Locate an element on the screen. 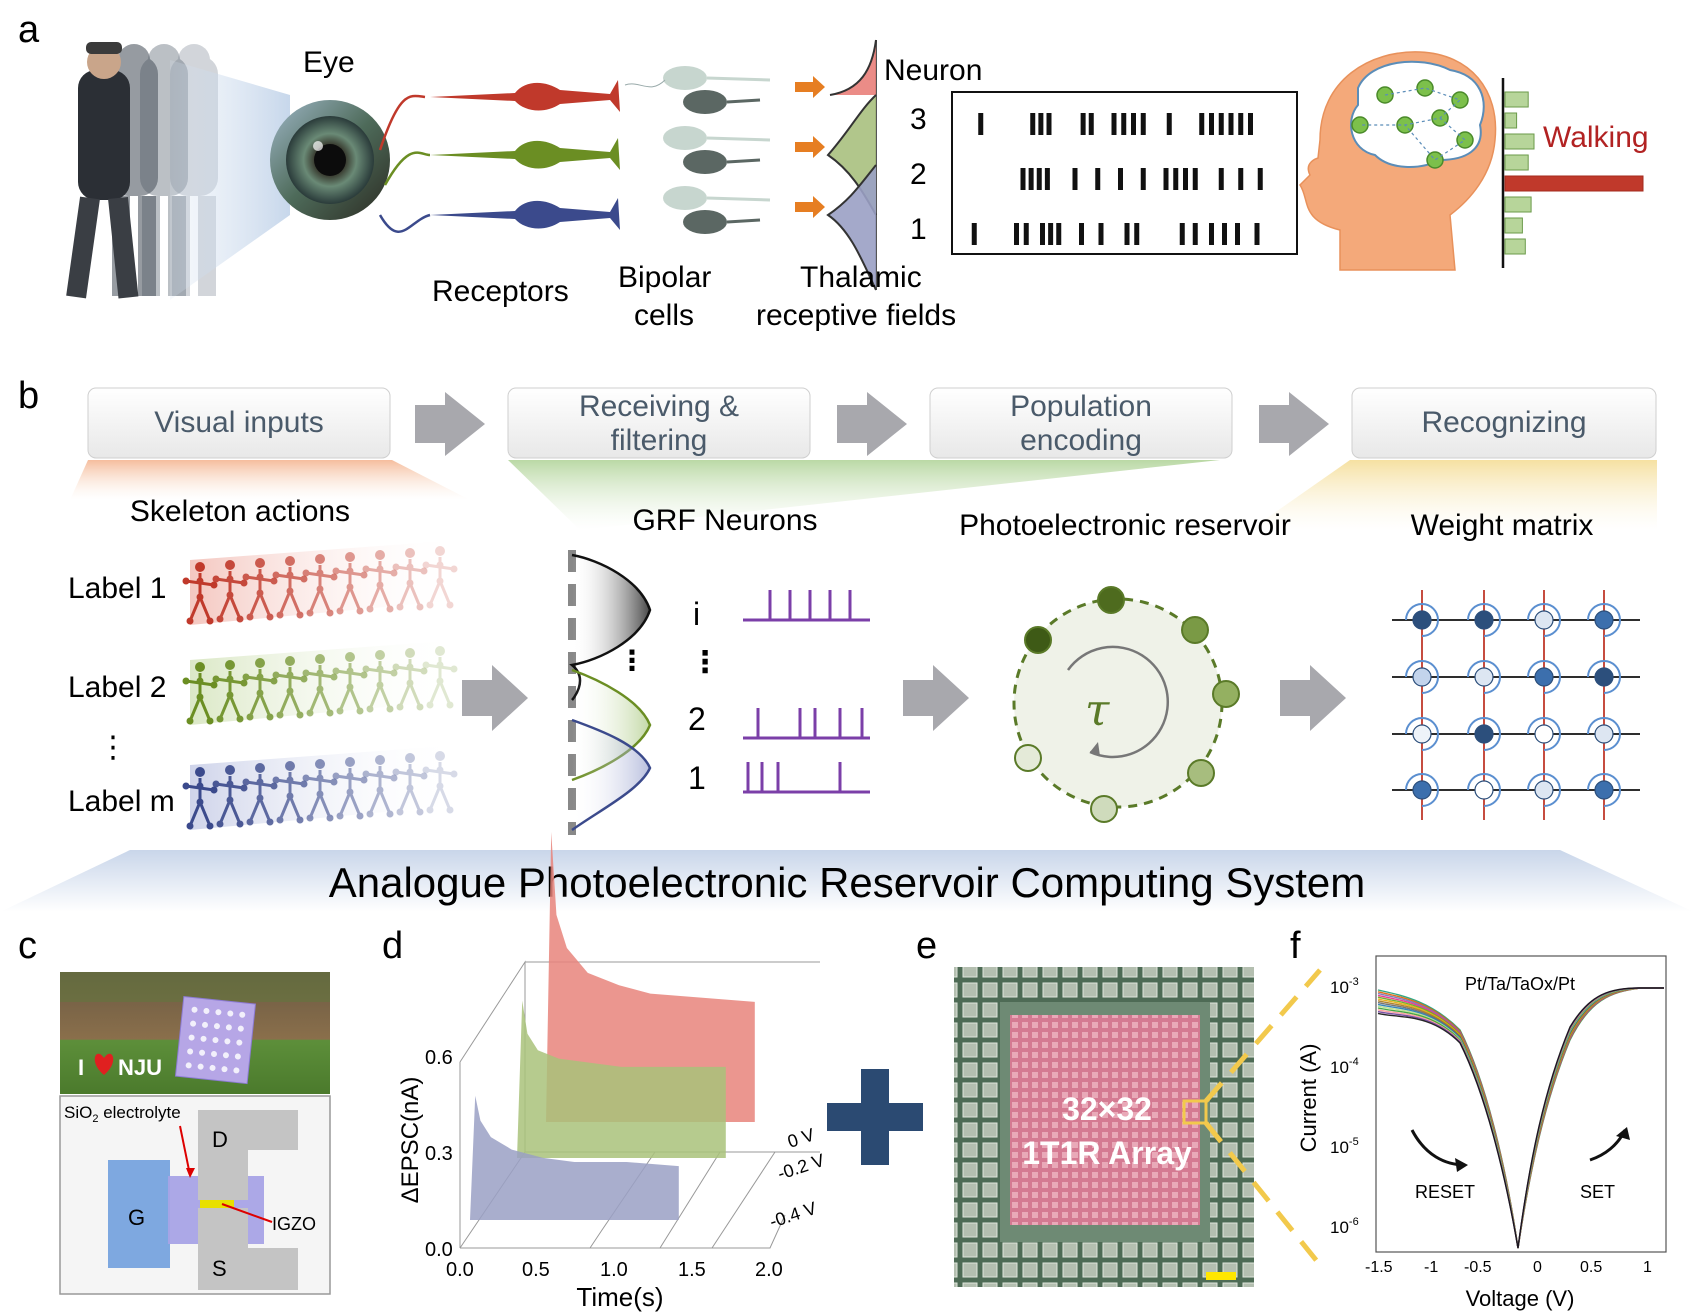 The width and height of the screenshot is (1694, 1316). igzo-label: IGZO is located at coordinates (294, 1224).